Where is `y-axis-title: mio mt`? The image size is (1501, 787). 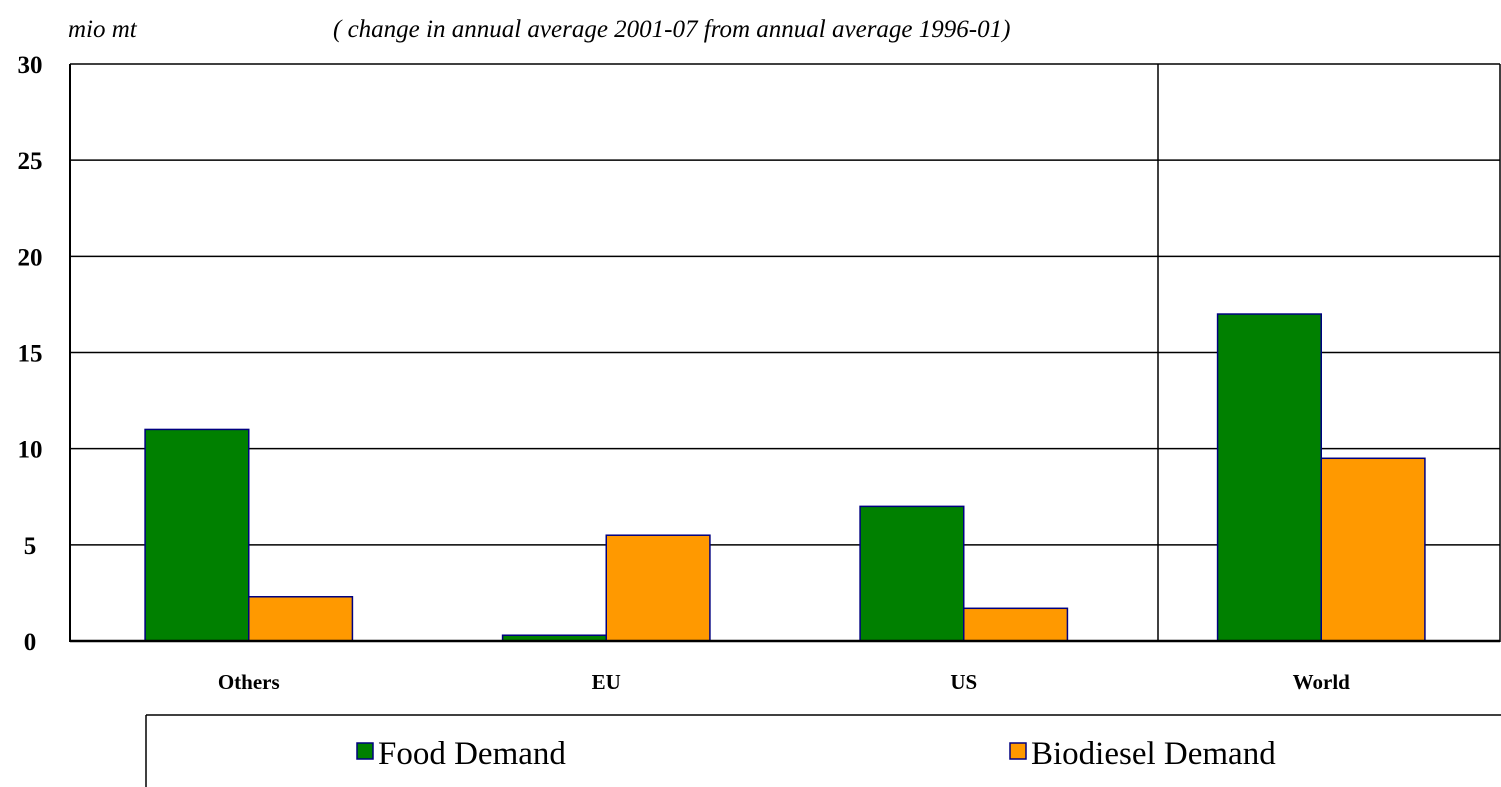 y-axis-title: mio mt is located at coordinates (103, 29).